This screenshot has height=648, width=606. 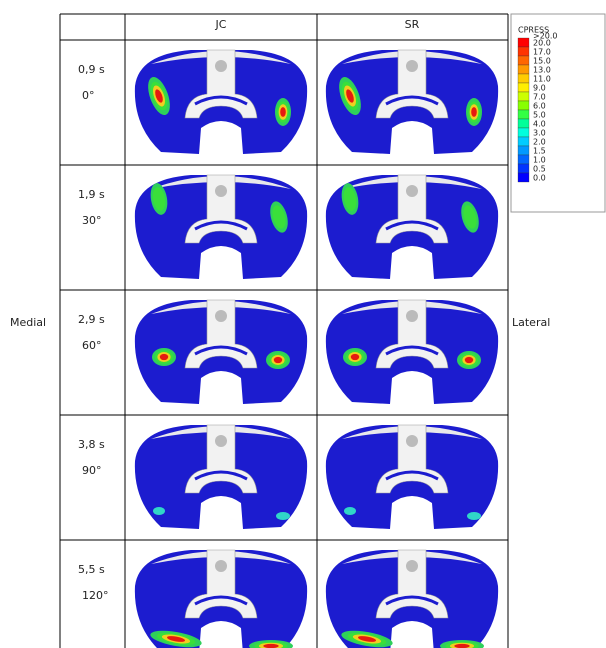 I want to click on row-angle: 90°, so click(x=92, y=470).